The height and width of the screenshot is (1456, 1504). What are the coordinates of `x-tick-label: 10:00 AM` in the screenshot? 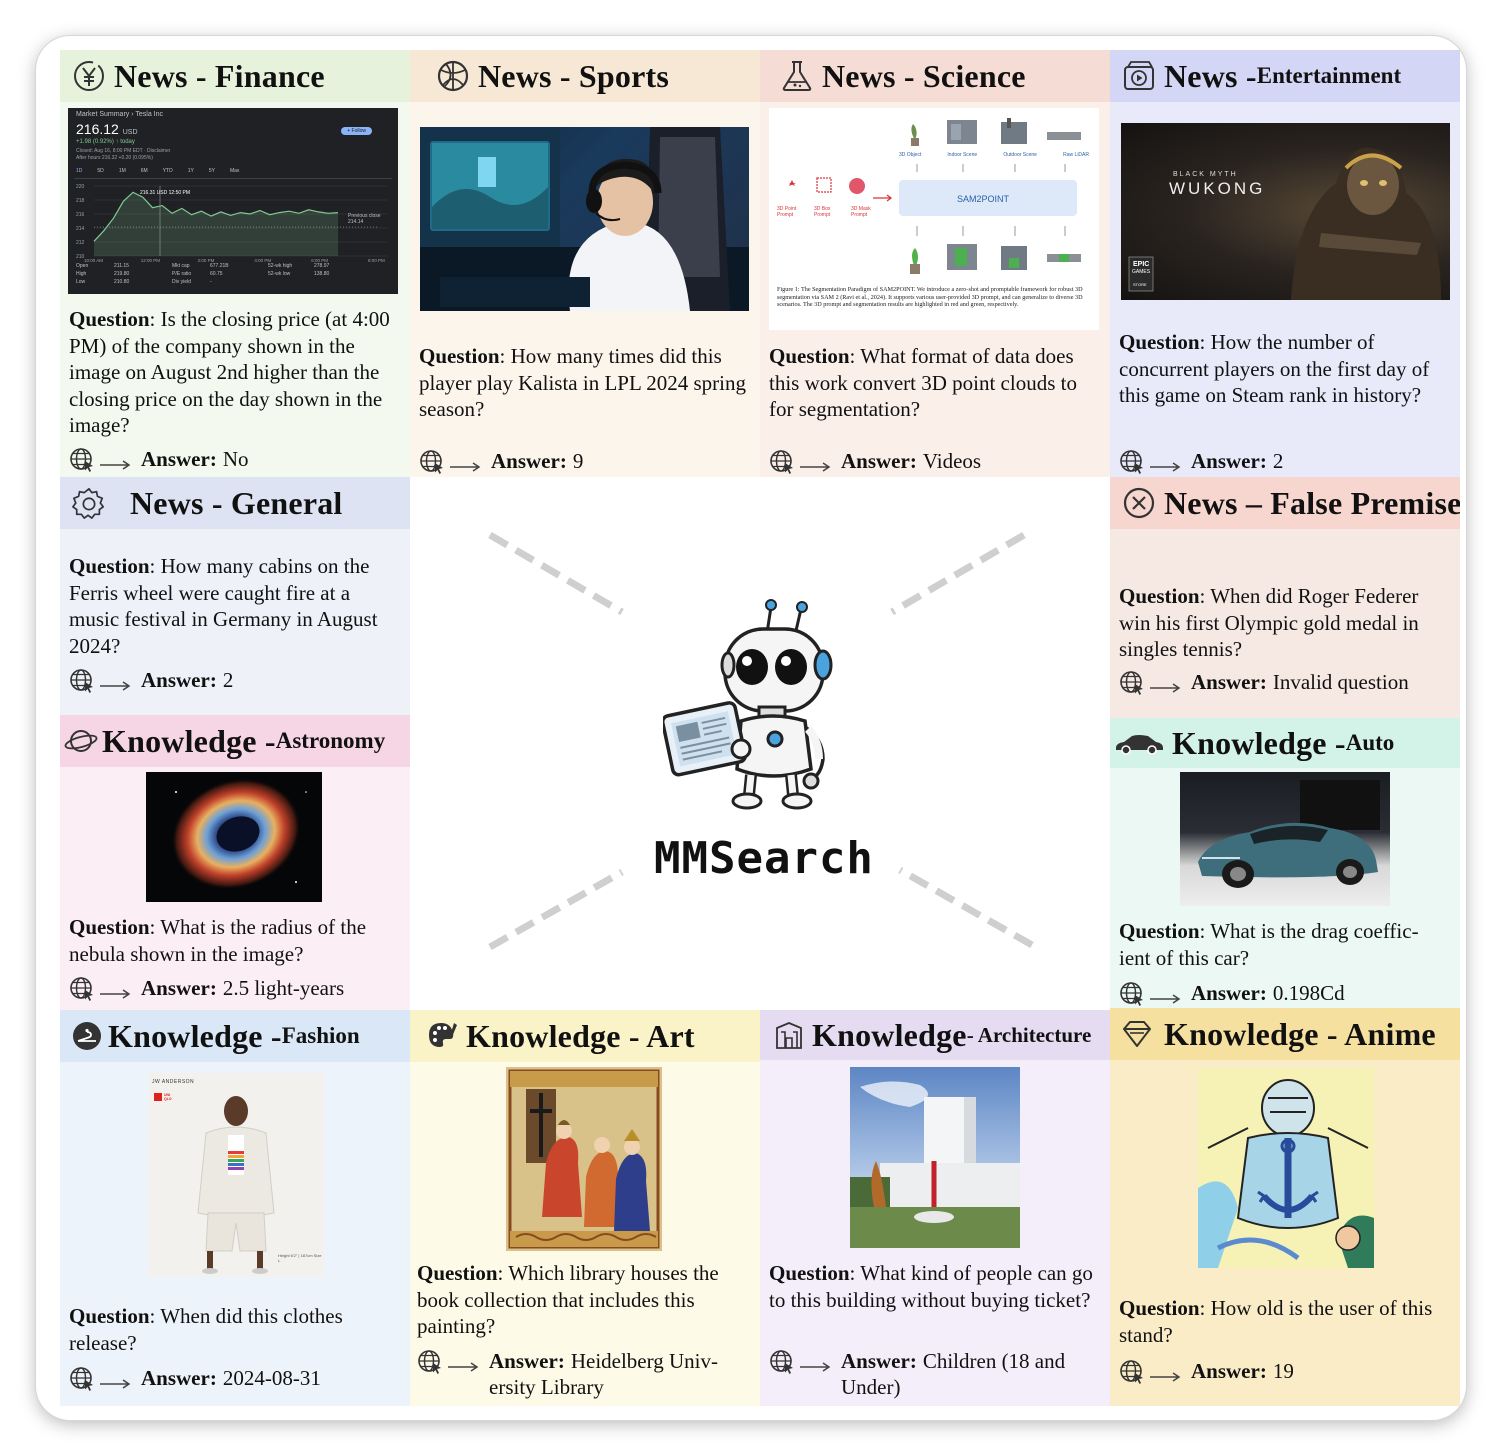 It's located at (93, 260).